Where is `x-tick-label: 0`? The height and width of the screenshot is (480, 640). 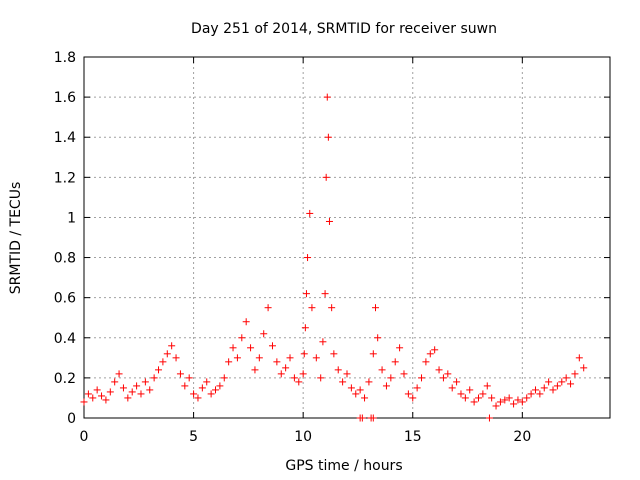 x-tick-label: 0 is located at coordinates (84, 437).